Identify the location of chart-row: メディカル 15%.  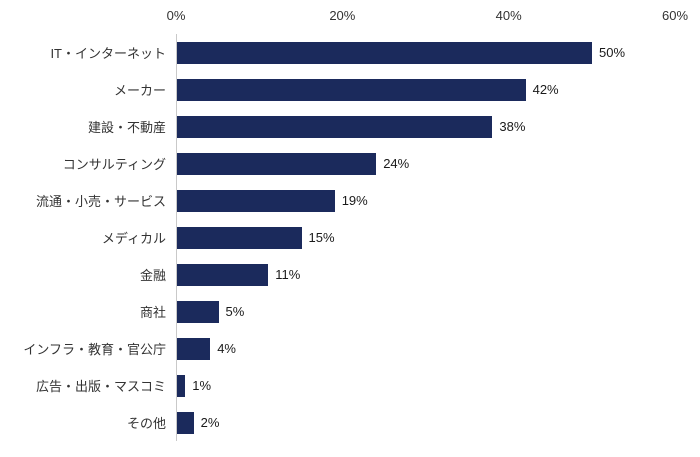
(337, 237).